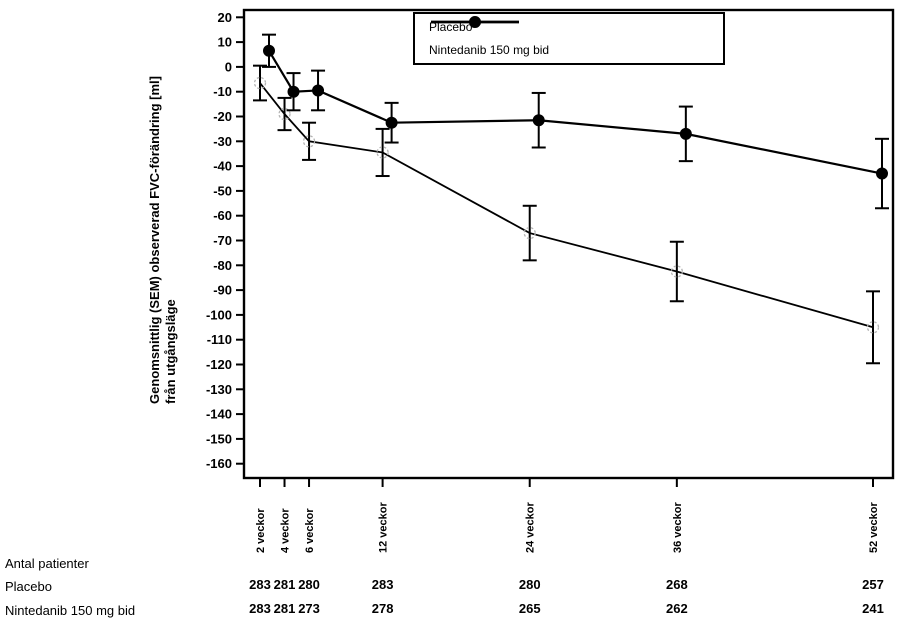  What do you see at coordinates (285, 584) in the screenshot?
I see `patient-count-placebo-wk4: 281` at bounding box center [285, 584].